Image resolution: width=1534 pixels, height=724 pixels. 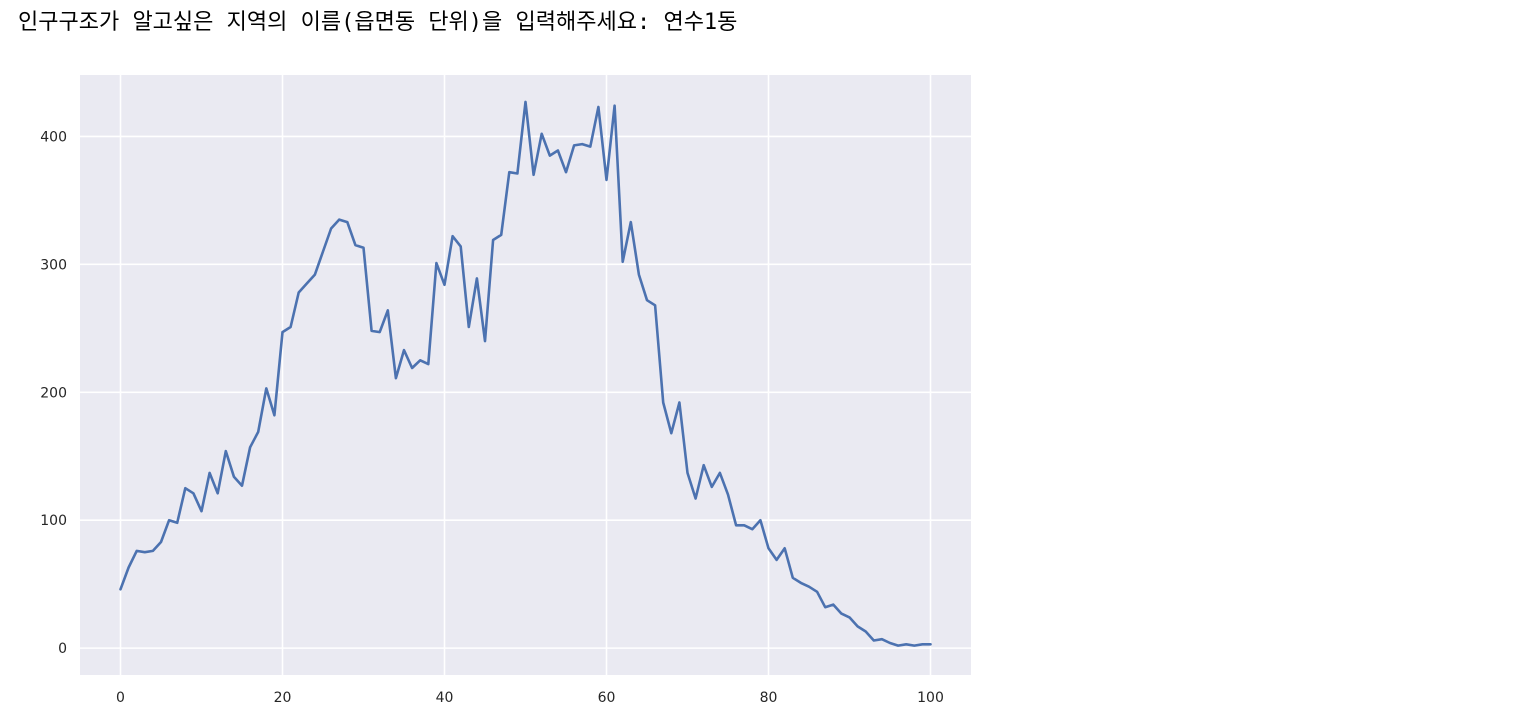 I want to click on y-tick-label: 400, so click(x=53, y=137).